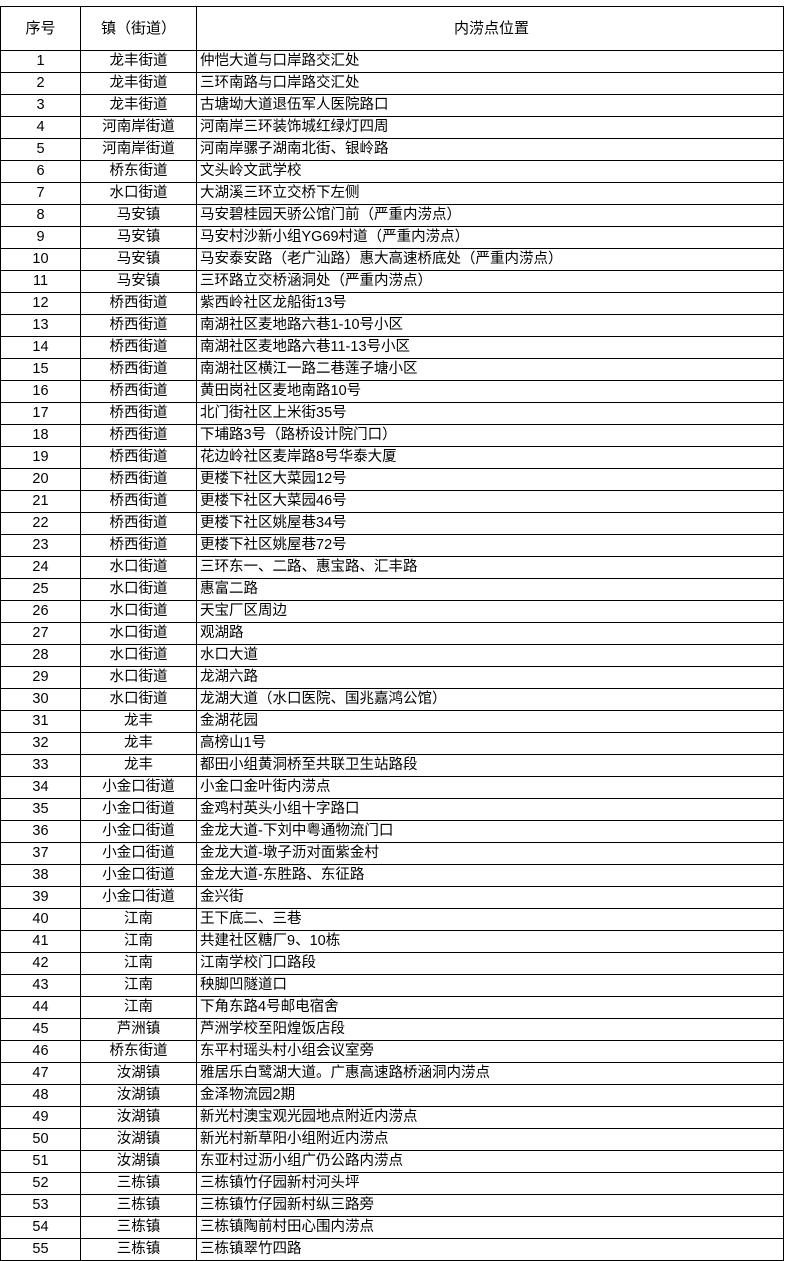 Image resolution: width=787 pixels, height=1261 pixels. I want to click on table-row: 23 桥西街道 更楼下社区姚屋巷72号, so click(392, 545).